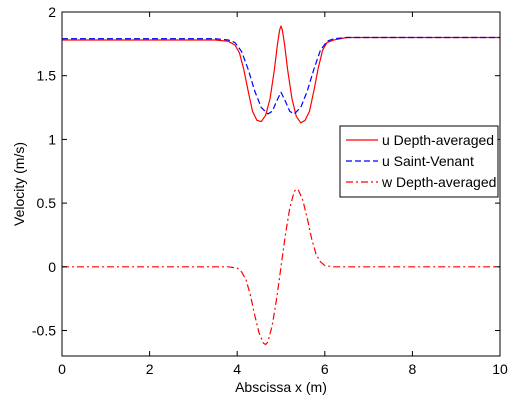  I want to click on y-tick-label: 1.5, so click(47, 76).